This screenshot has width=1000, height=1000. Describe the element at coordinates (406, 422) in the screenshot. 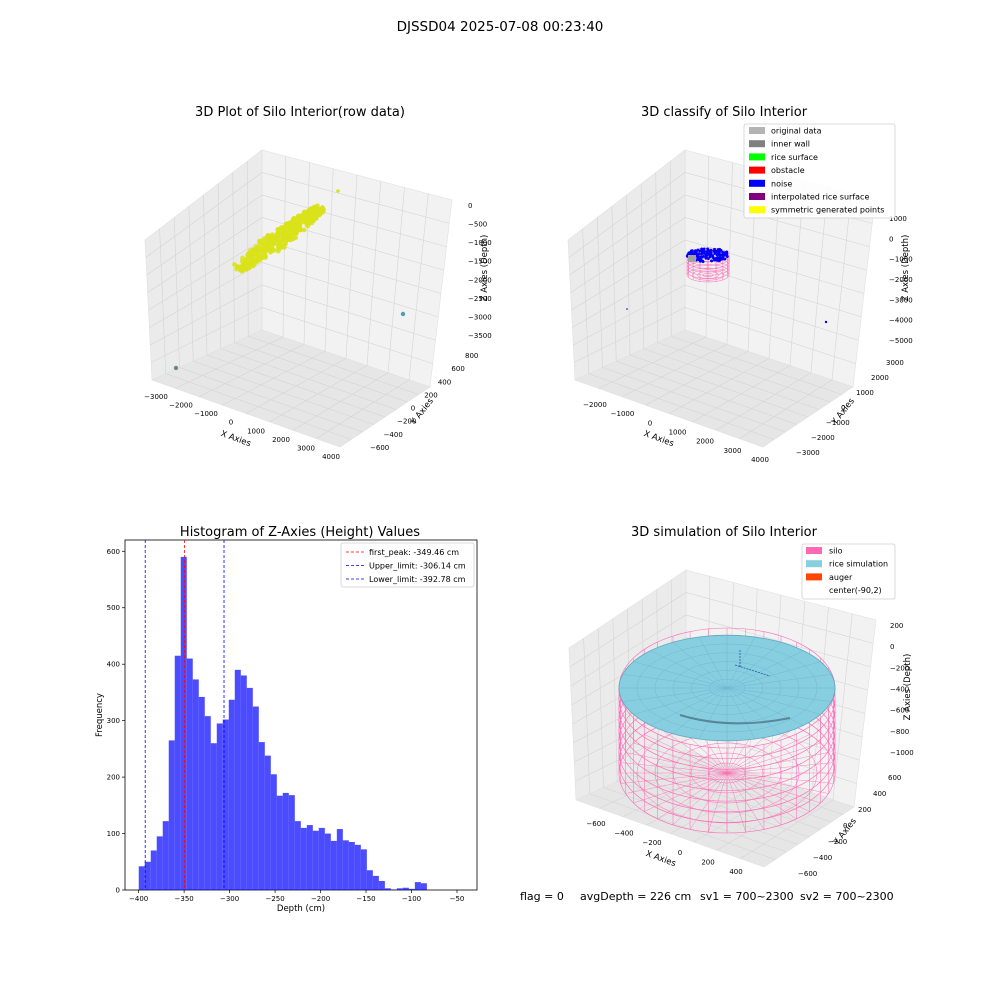

I see `panel1-y-tick: −200` at that location.